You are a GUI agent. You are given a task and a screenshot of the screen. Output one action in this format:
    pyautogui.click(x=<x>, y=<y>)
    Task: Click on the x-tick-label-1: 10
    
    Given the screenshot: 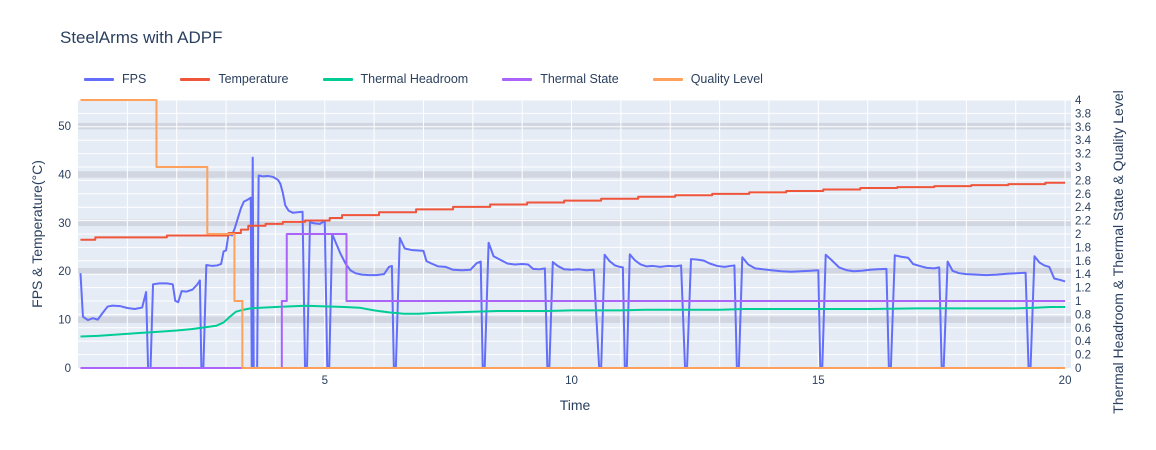 What is the action you would take?
    pyautogui.click(x=571, y=381)
    